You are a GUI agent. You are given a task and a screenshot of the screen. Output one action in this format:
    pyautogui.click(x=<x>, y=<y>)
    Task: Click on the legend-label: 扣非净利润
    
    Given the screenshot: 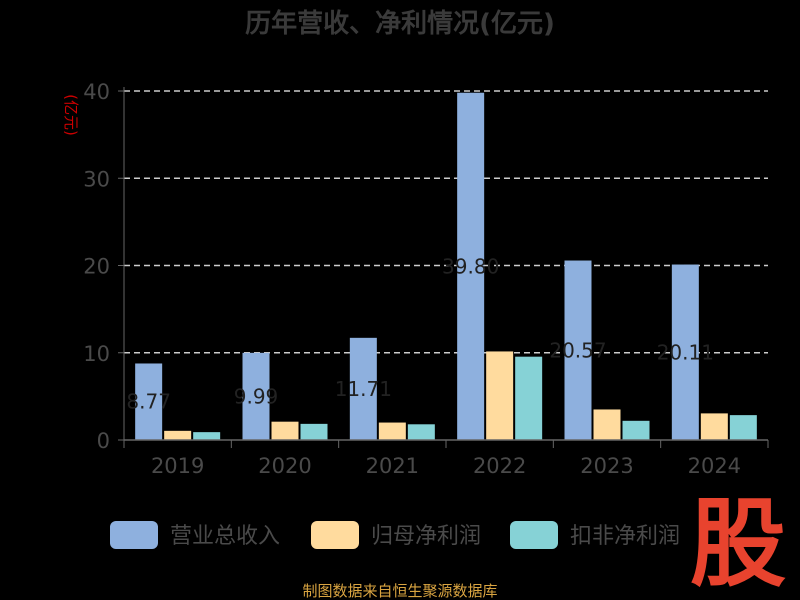 What is the action you would take?
    pyautogui.click(x=625, y=536)
    